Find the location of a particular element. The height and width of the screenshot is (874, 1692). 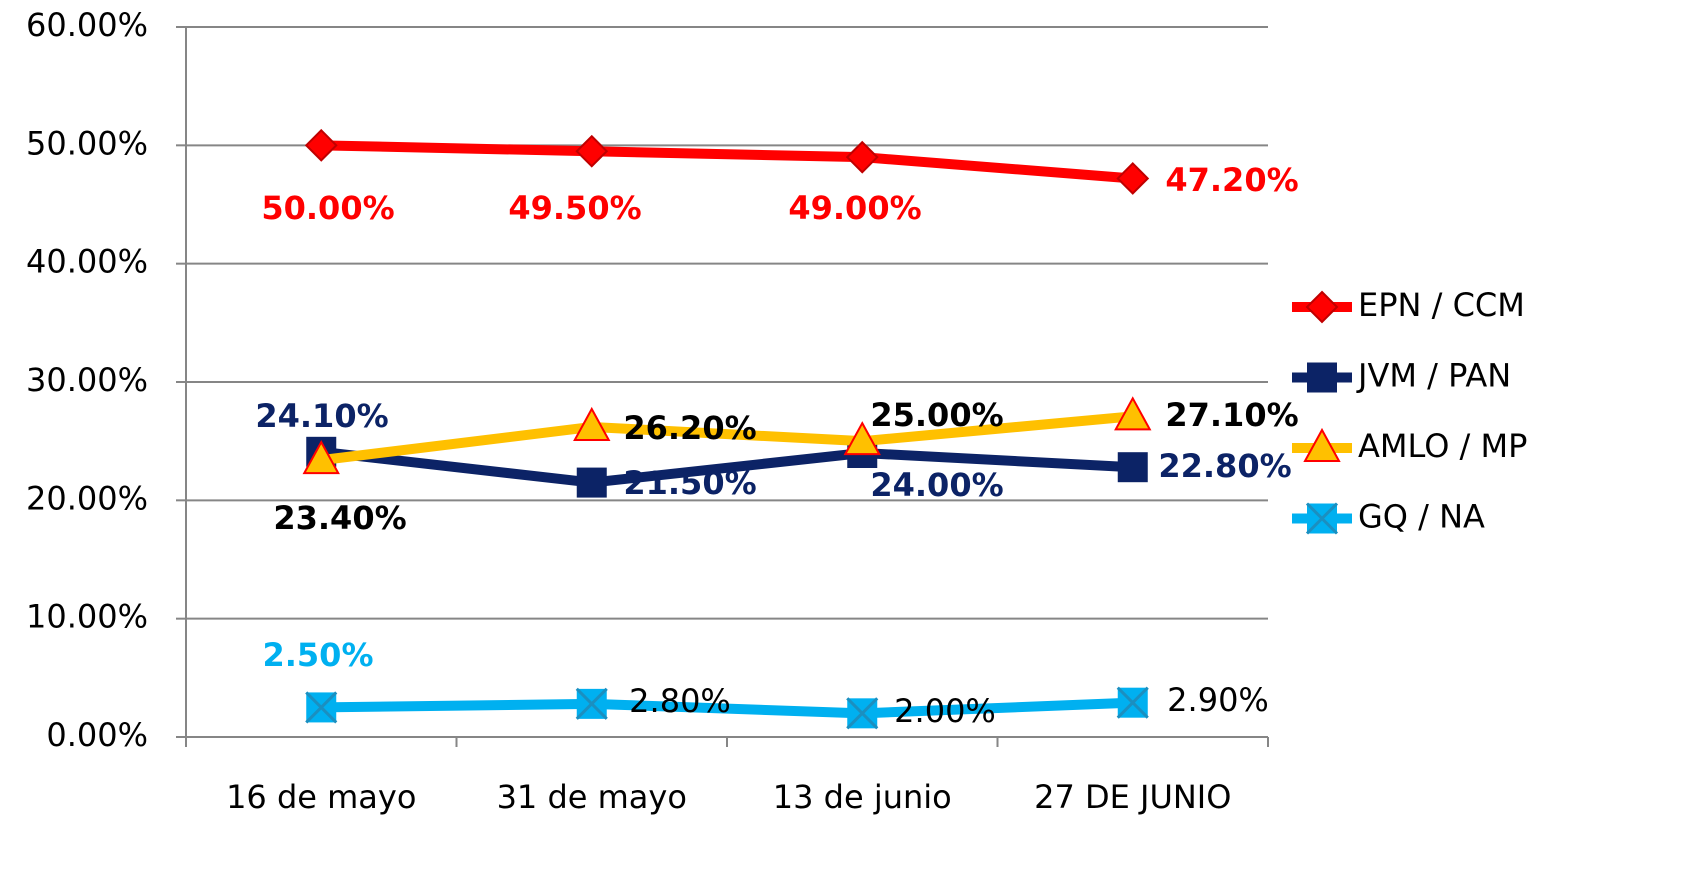

data-label: 49.00% is located at coordinates (854, 208).